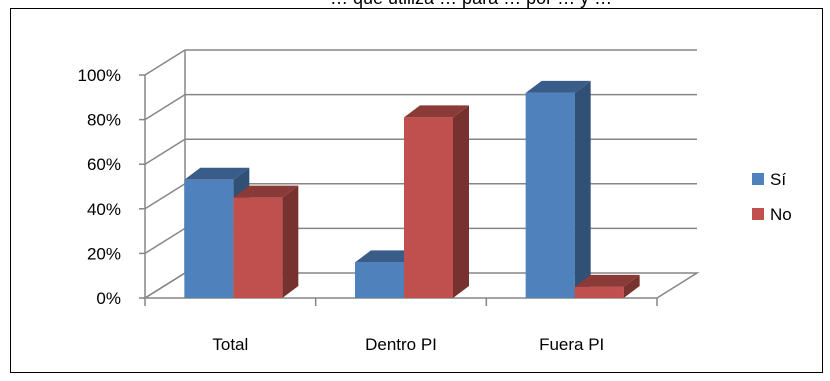 The width and height of the screenshot is (830, 381). Describe the element at coordinates (582, 189) in the screenshot. I see `bar-side-Sí-Fuera PI` at that location.